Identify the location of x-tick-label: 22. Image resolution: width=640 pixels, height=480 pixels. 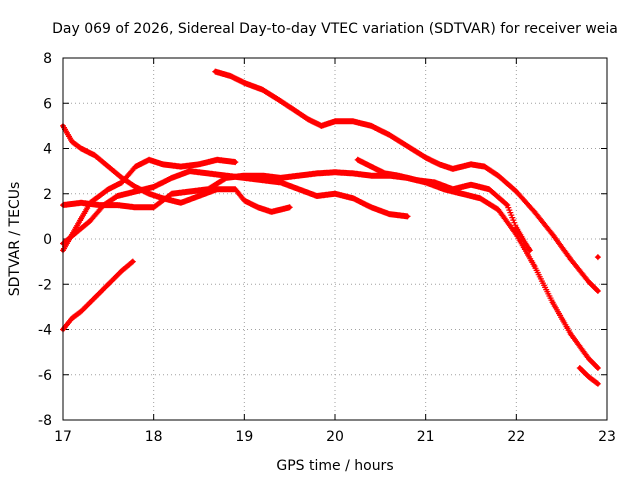
(516, 437).